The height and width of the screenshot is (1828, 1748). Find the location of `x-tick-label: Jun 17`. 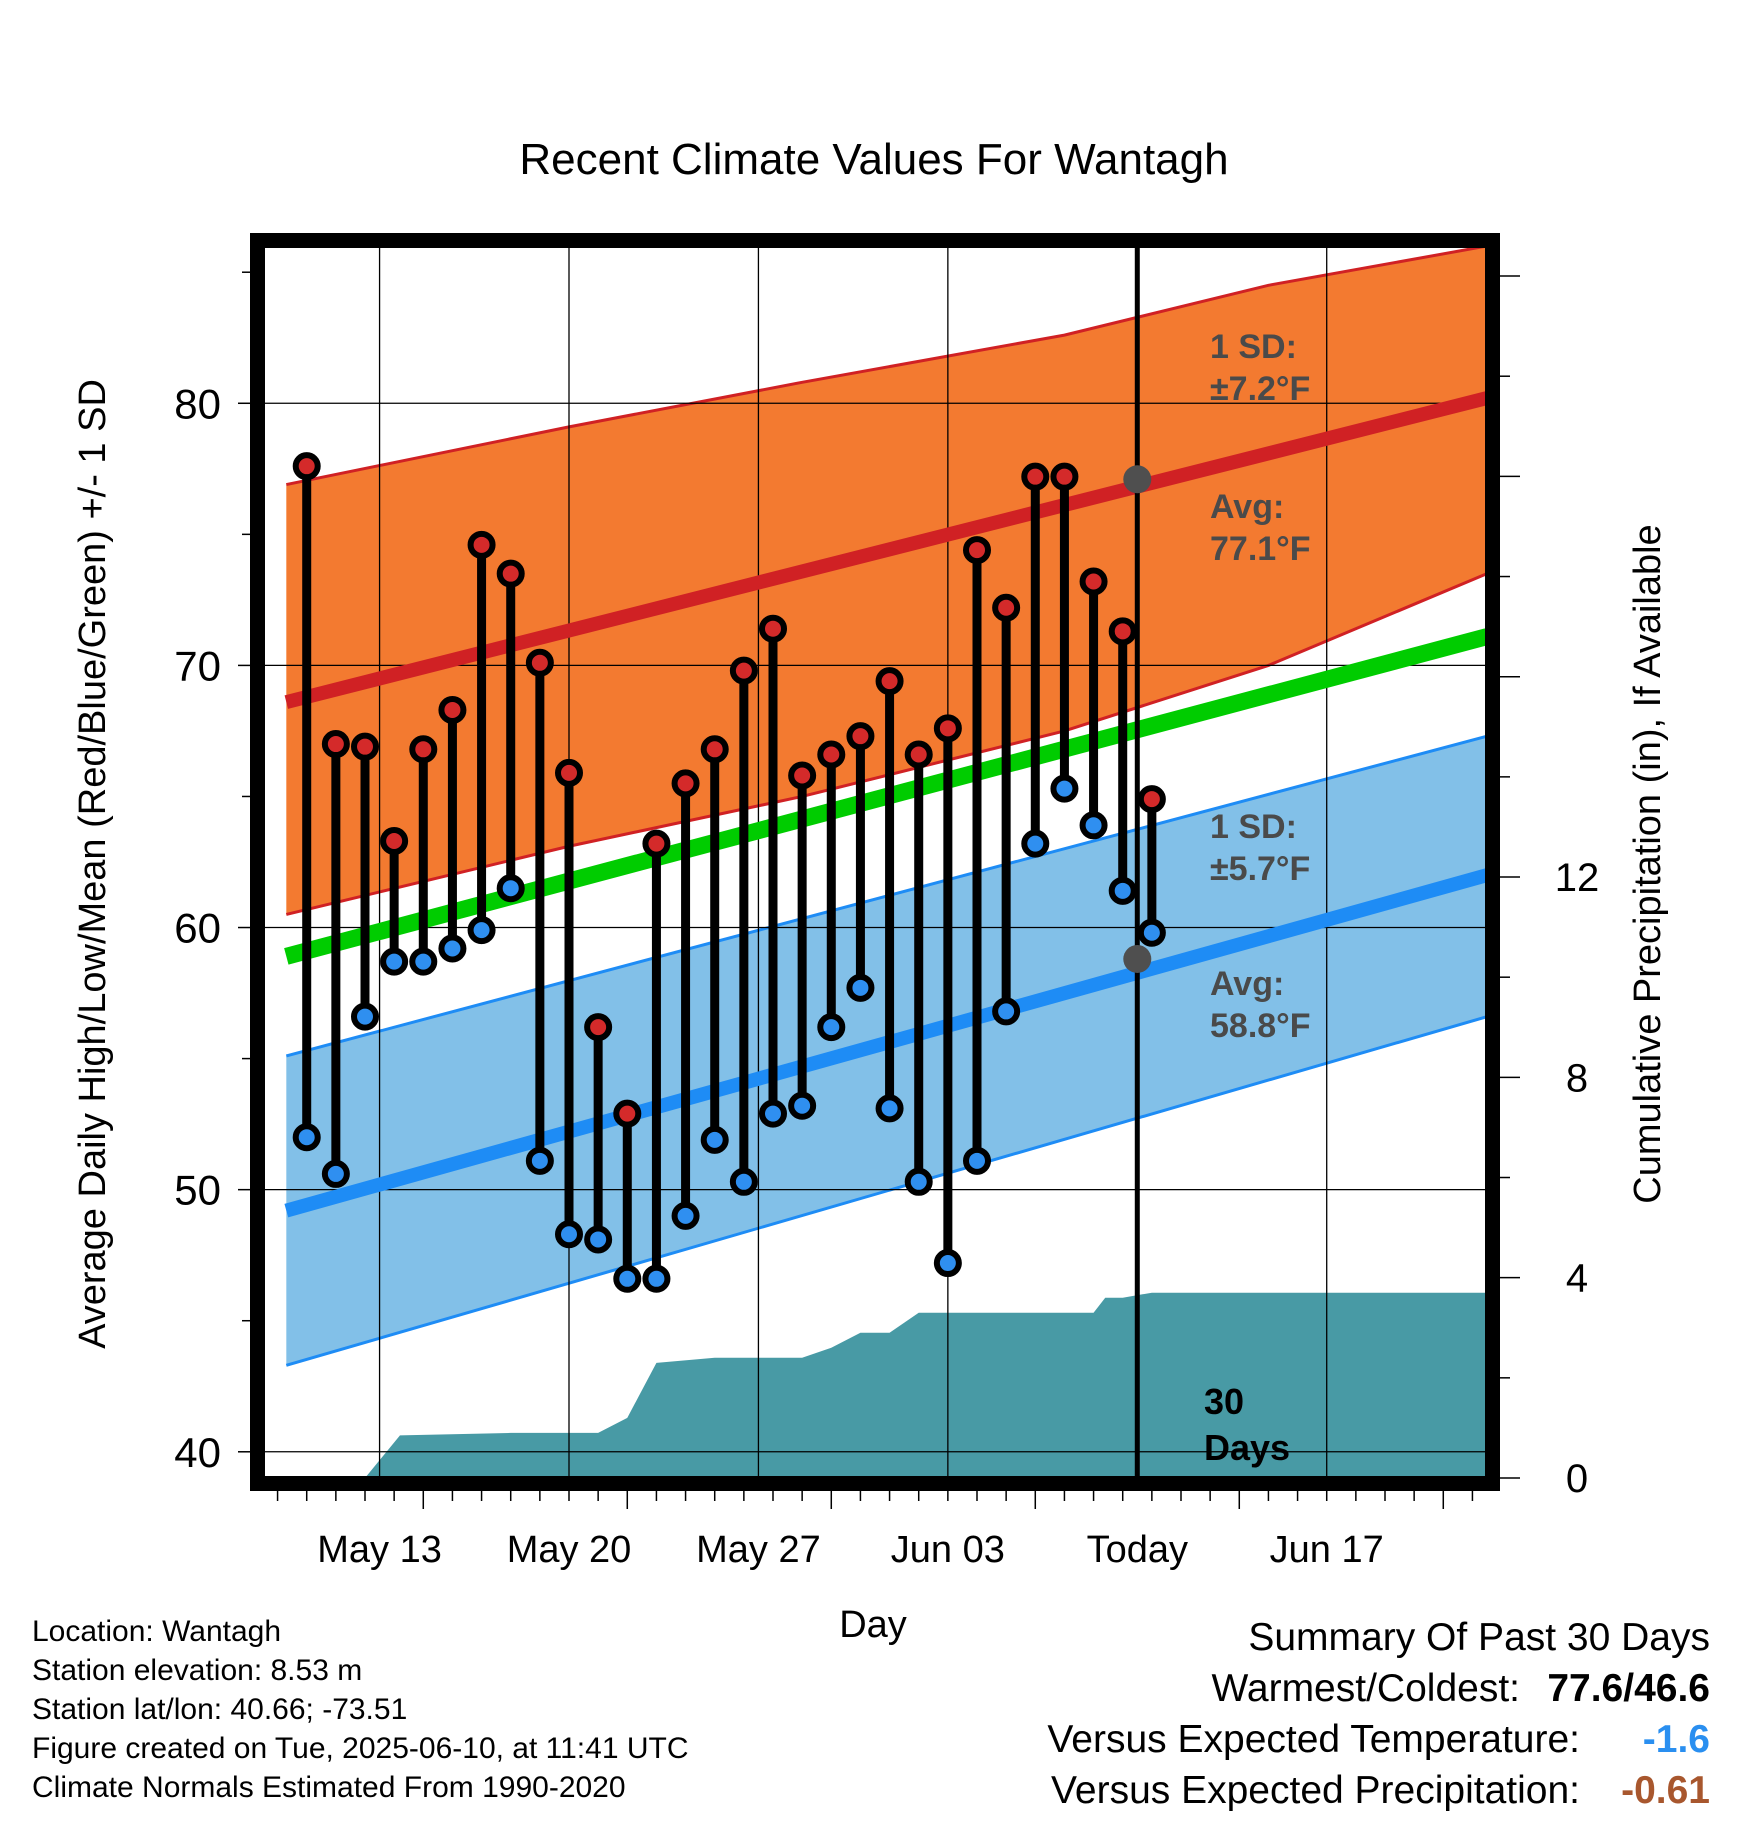

x-tick-label: Jun 17 is located at coordinates (1327, 1550).